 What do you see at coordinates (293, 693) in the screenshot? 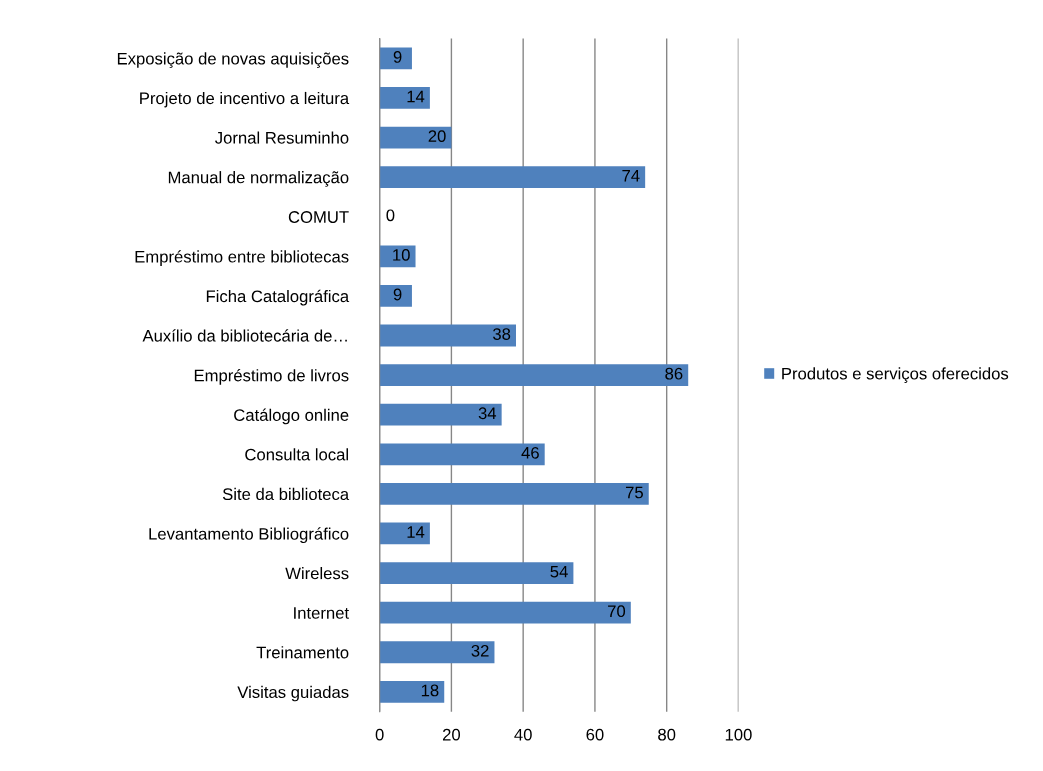
I see `y-tick-label: Visitas guiadas` at bounding box center [293, 693].